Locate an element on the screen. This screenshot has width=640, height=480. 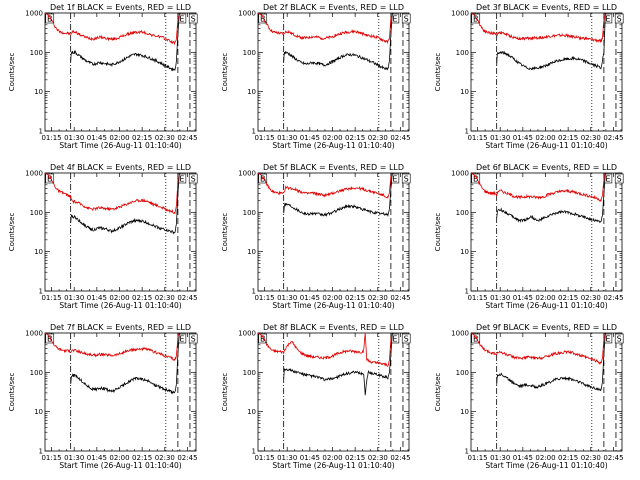
chart-title: Det 5f BLACK = Events, RED = LLD is located at coordinates (333, 167).